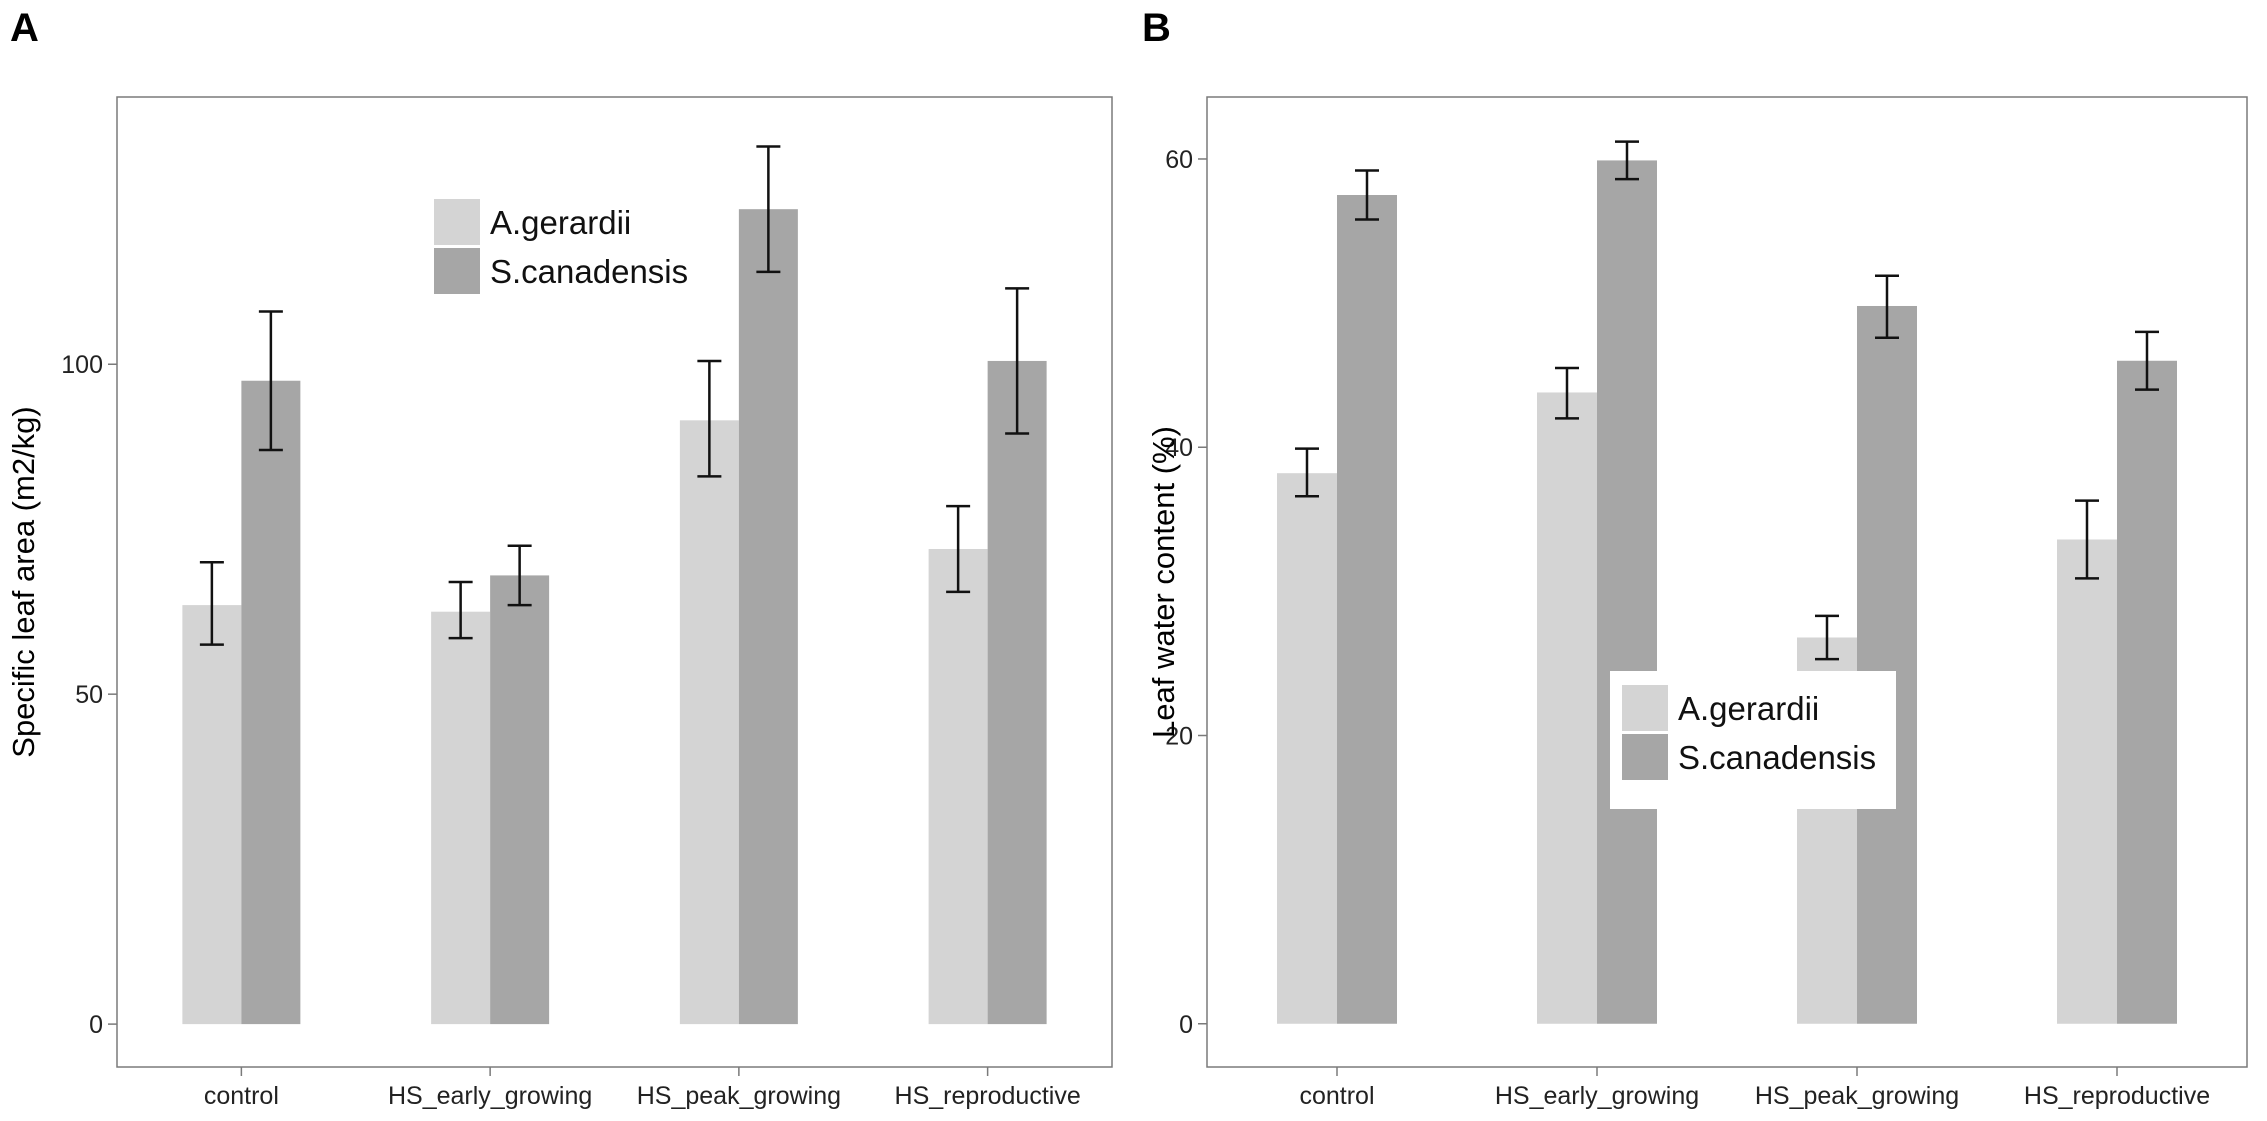 Image resolution: width=2267 pixels, height=1121 pixels. What do you see at coordinates (1179, 160) in the screenshot?
I see `y-tick-label: 60` at bounding box center [1179, 160].